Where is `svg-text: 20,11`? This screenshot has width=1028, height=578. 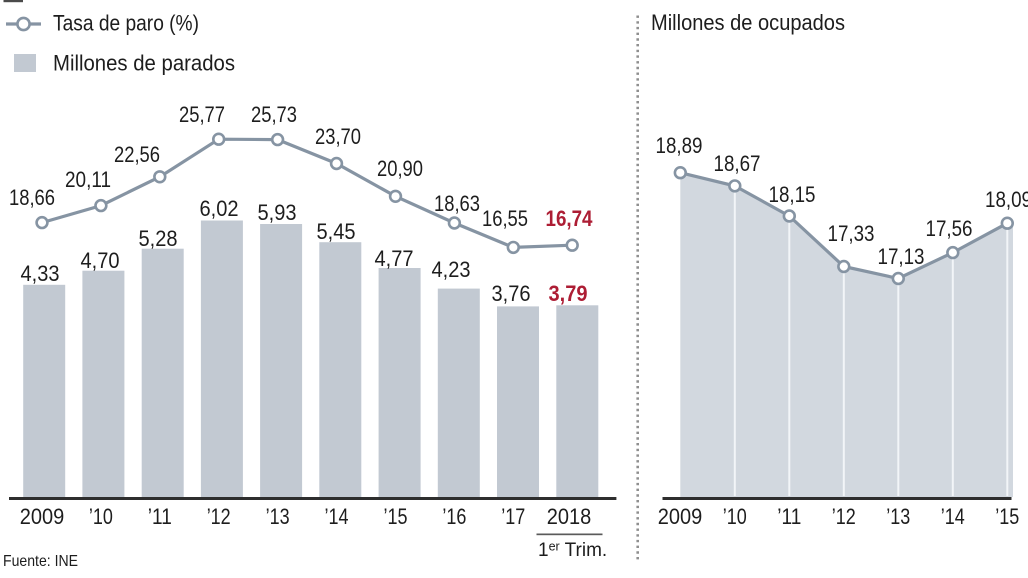
svg-text: 20,11 is located at coordinates (88, 179).